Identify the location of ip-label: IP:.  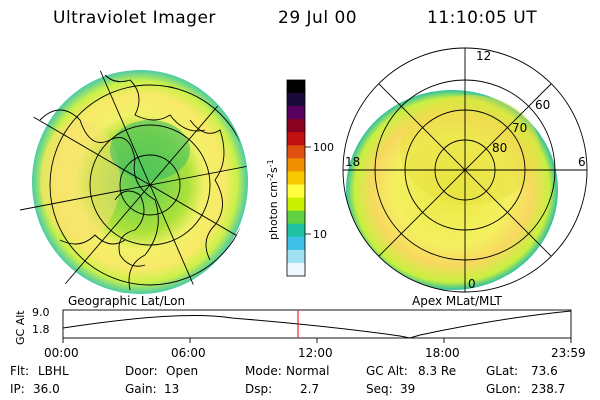
(17, 389).